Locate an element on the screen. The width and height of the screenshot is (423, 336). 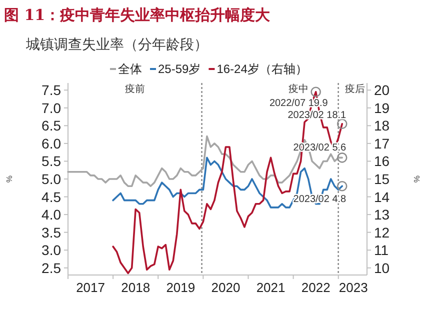
y-tick-label: 3.5 is located at coordinates (52, 232).